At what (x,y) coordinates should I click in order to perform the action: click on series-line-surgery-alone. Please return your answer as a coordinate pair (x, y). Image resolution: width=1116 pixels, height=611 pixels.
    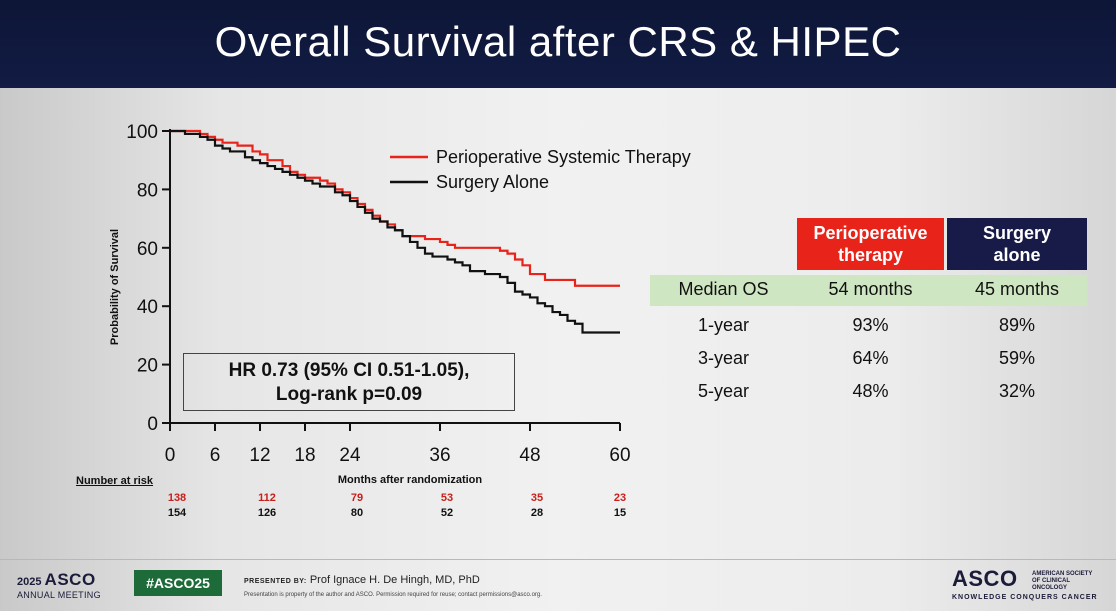
    Looking at the image, I should click on (395, 231).